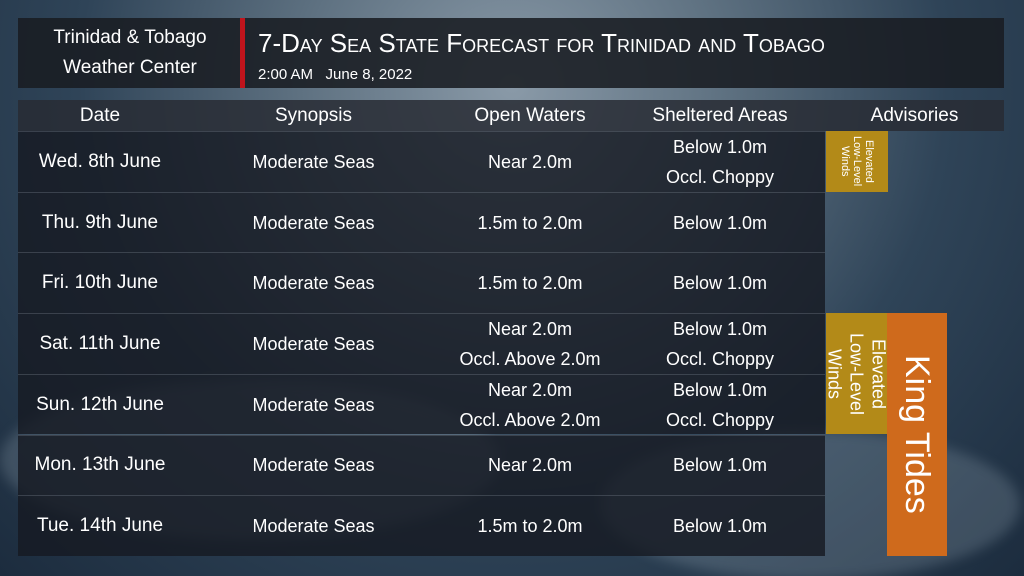 The image size is (1024, 576). I want to click on advisory: King Tides, so click(917, 434).